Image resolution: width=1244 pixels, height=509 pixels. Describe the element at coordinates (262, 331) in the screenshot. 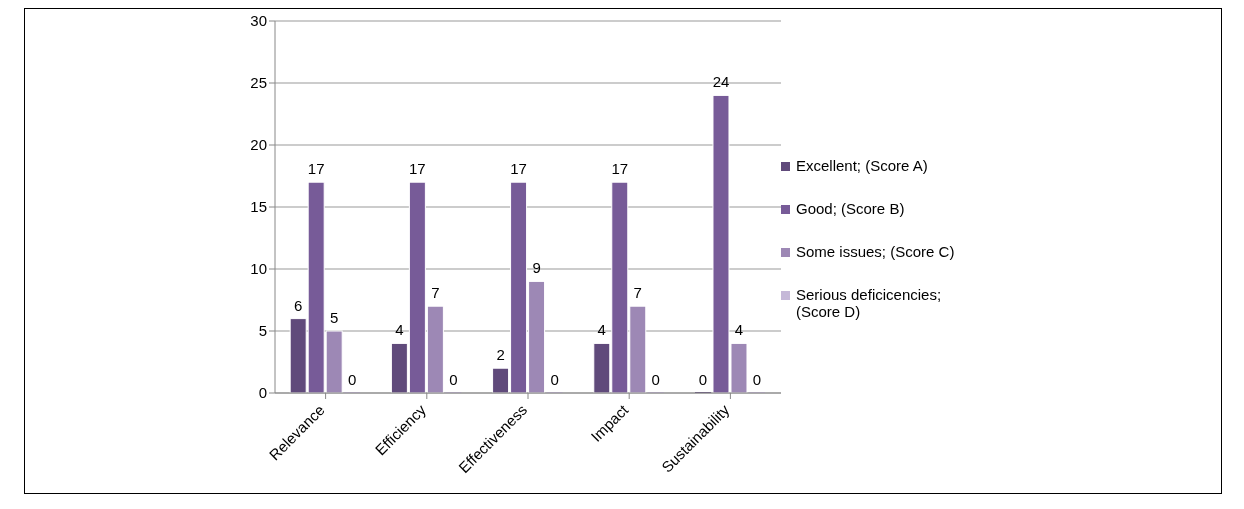

I see `y-tick-label: 5` at that location.